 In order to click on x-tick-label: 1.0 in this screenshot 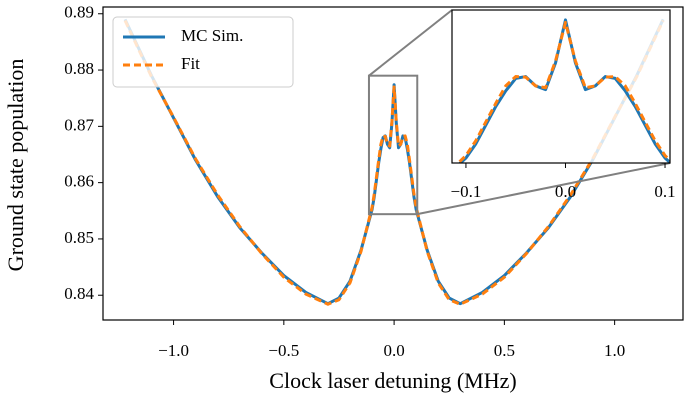, I will do `click(614, 350)`.